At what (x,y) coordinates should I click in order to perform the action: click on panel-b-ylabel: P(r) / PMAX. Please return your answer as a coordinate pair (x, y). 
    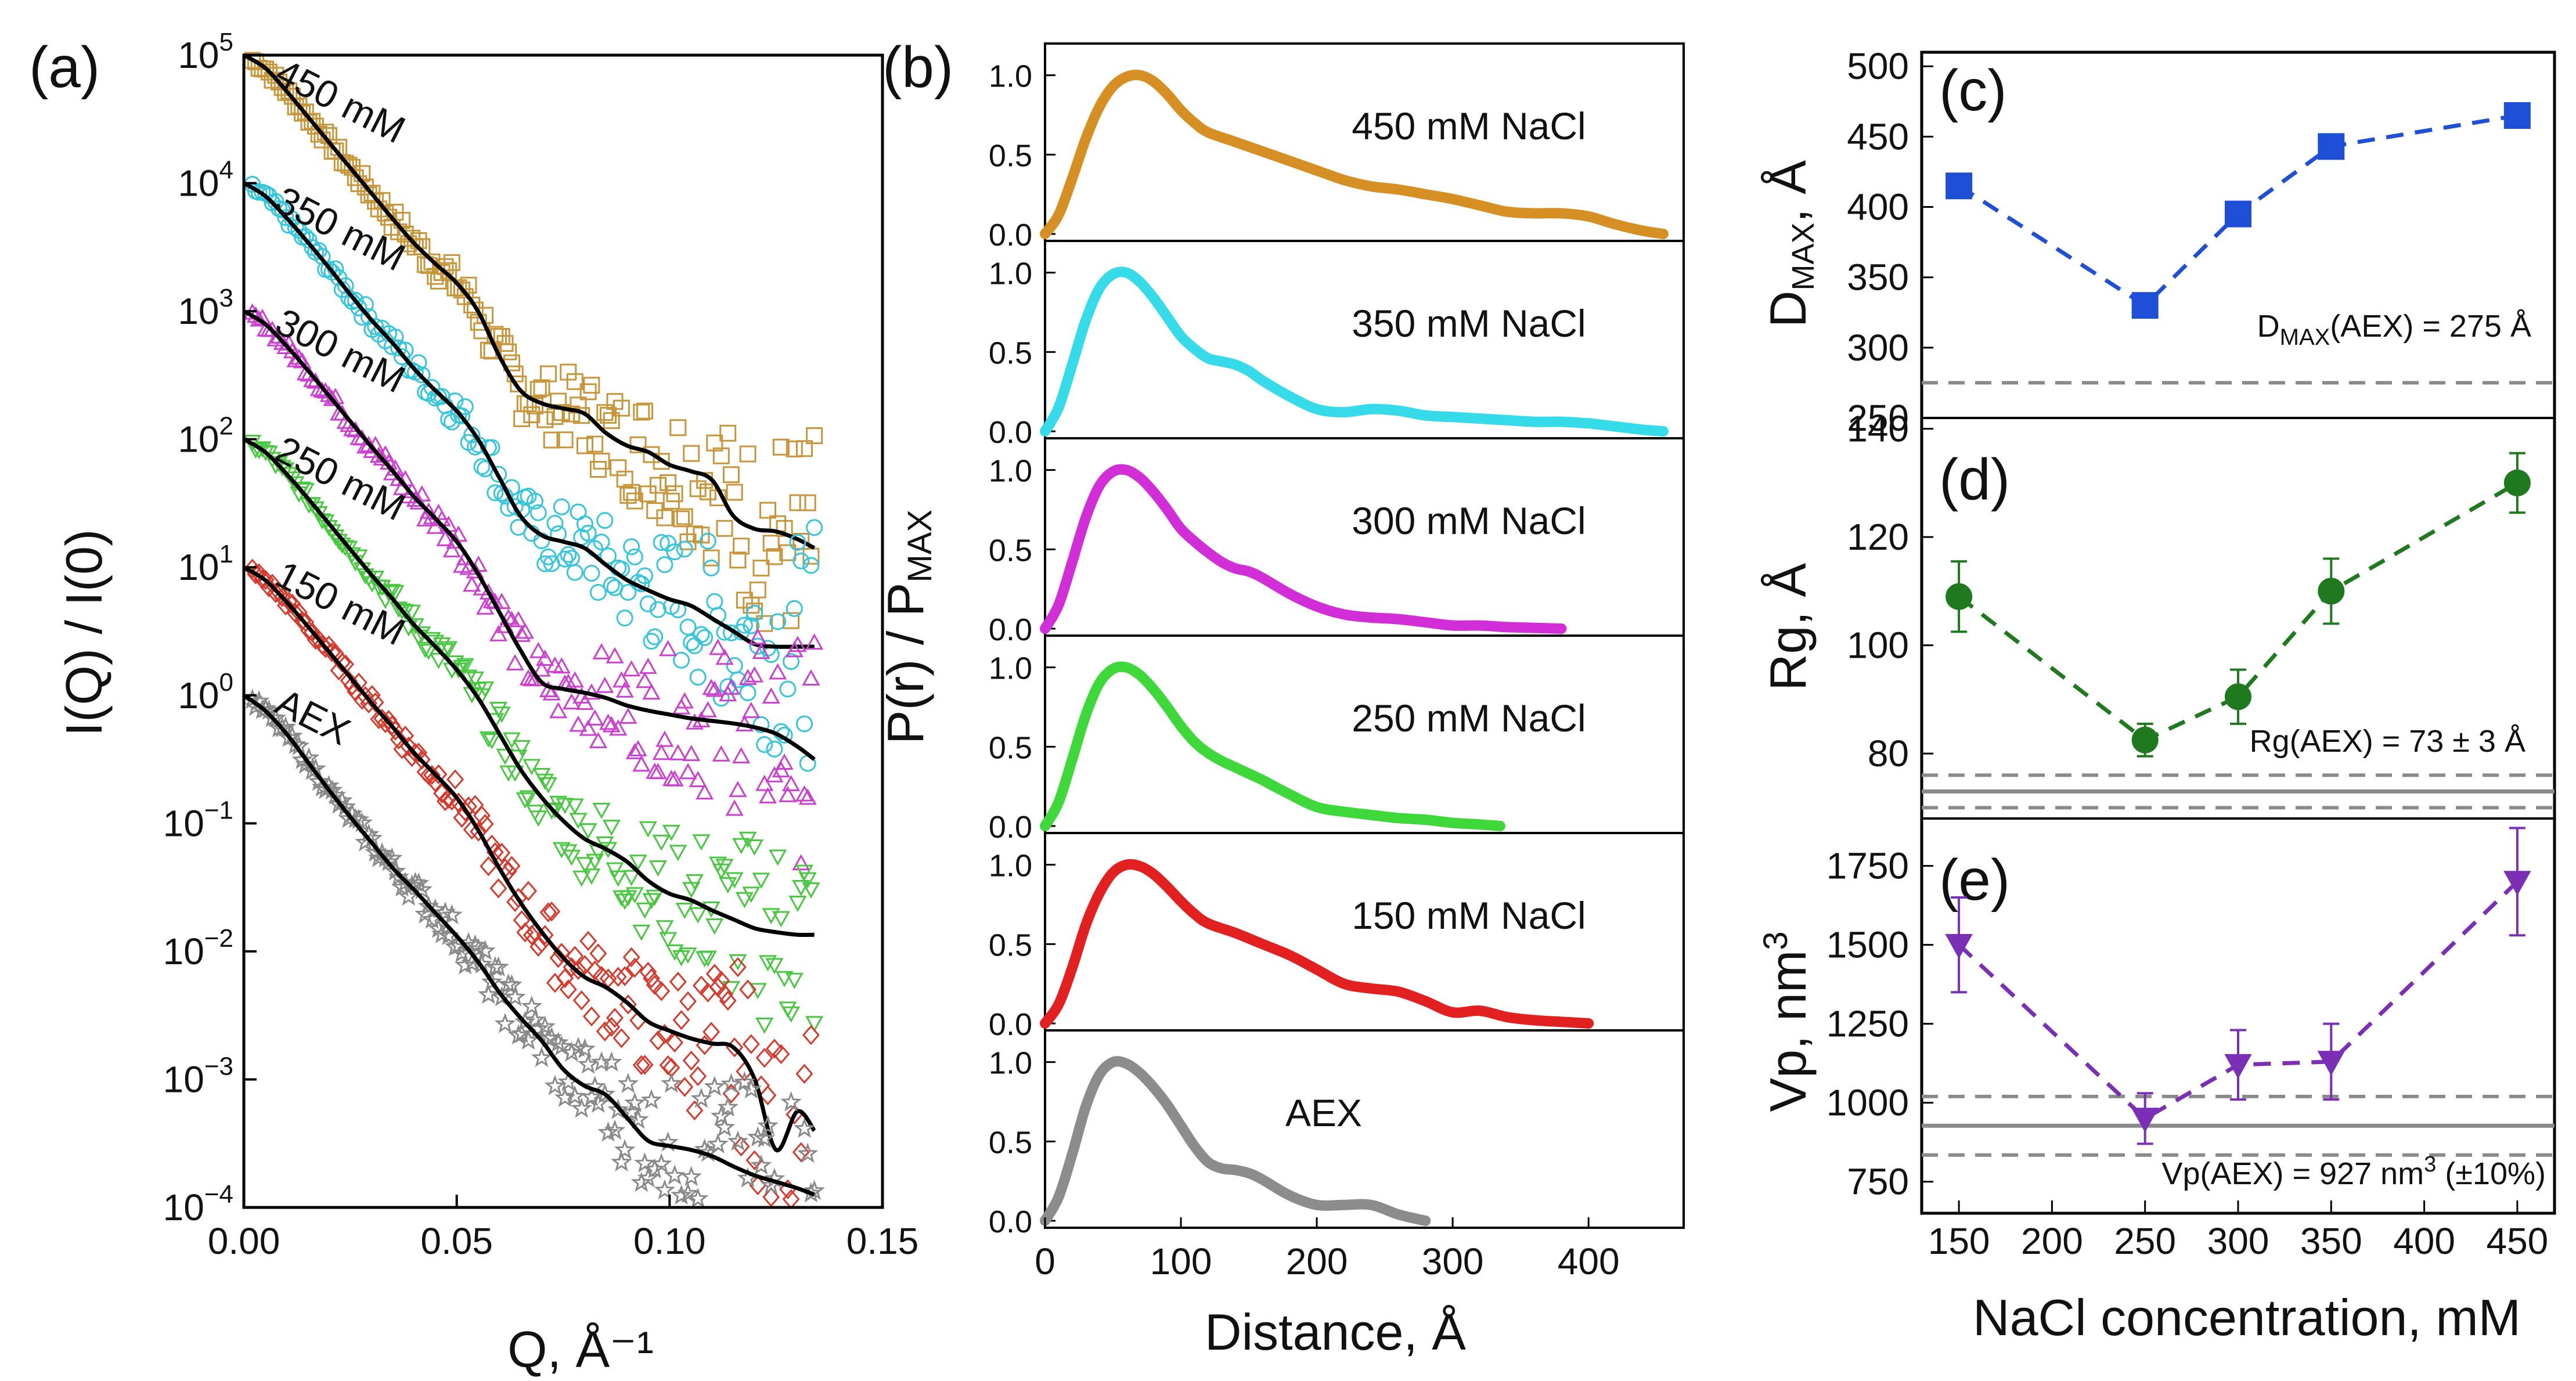
    Looking at the image, I should click on (908, 627).